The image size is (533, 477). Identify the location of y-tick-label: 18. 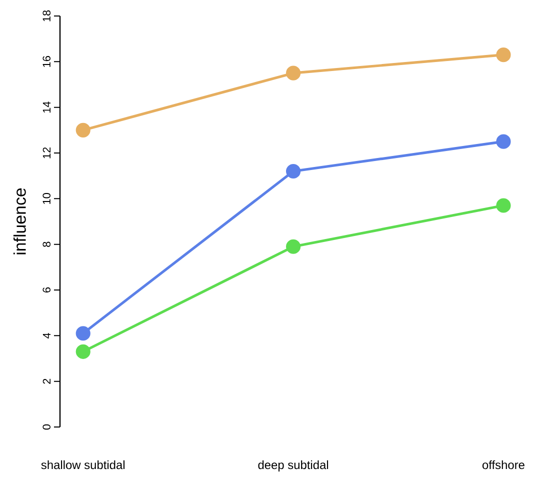
(46, 16).